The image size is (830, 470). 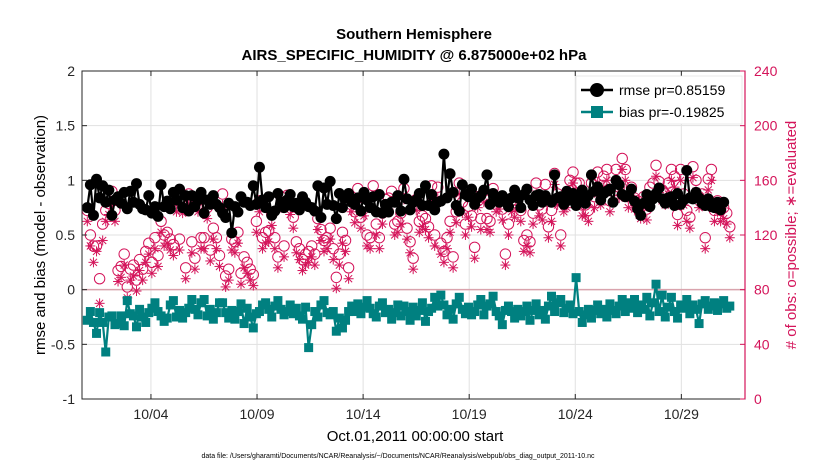 What do you see at coordinates (659, 100) in the screenshot?
I see `legend: rmse pr=0.85159 bias pr=-0.19825` at bounding box center [659, 100].